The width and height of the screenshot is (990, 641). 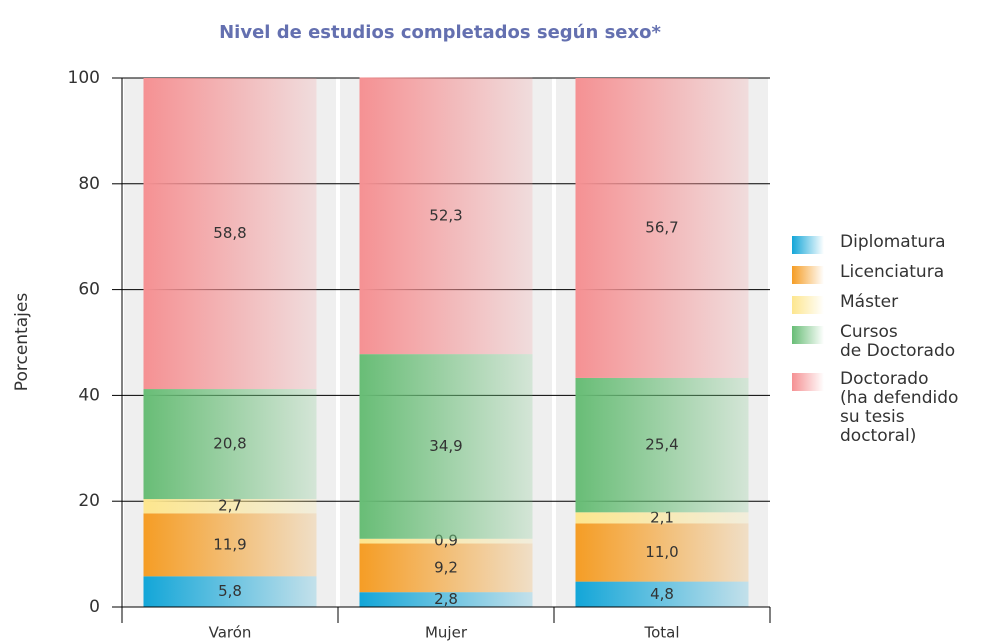 What do you see at coordinates (893, 242) in the screenshot?
I see `legend-label: Diplomatura` at bounding box center [893, 242].